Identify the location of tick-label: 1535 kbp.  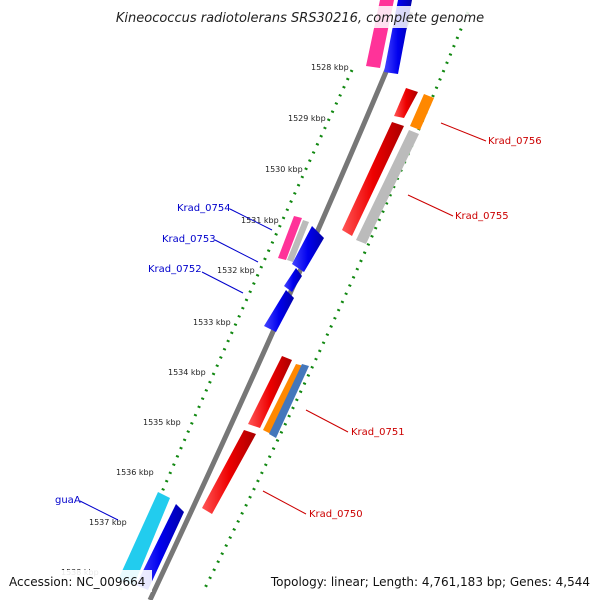
(162, 422).